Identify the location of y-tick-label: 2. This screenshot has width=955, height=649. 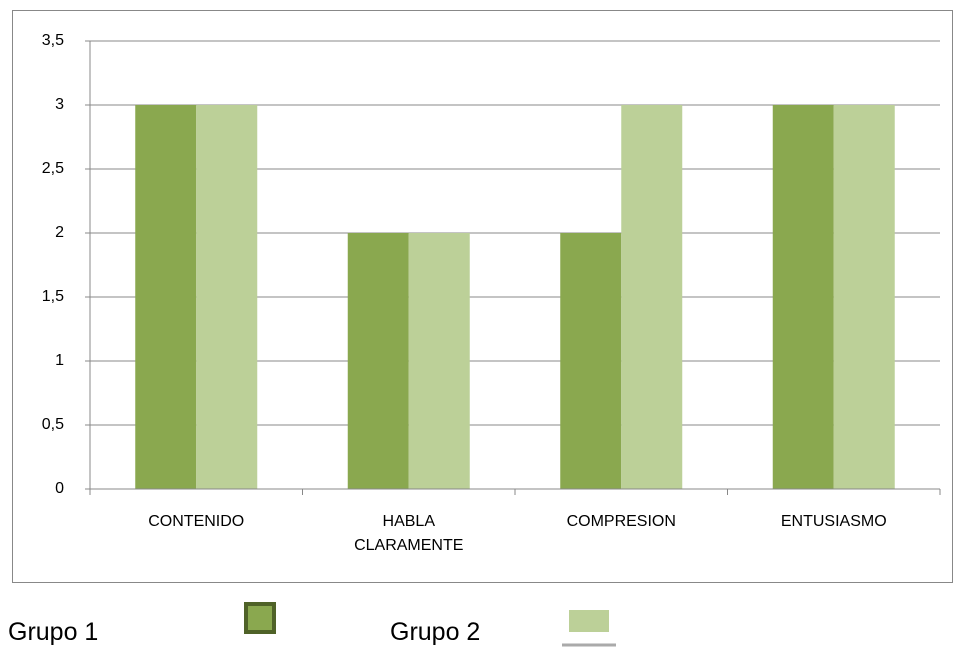
(59, 232).